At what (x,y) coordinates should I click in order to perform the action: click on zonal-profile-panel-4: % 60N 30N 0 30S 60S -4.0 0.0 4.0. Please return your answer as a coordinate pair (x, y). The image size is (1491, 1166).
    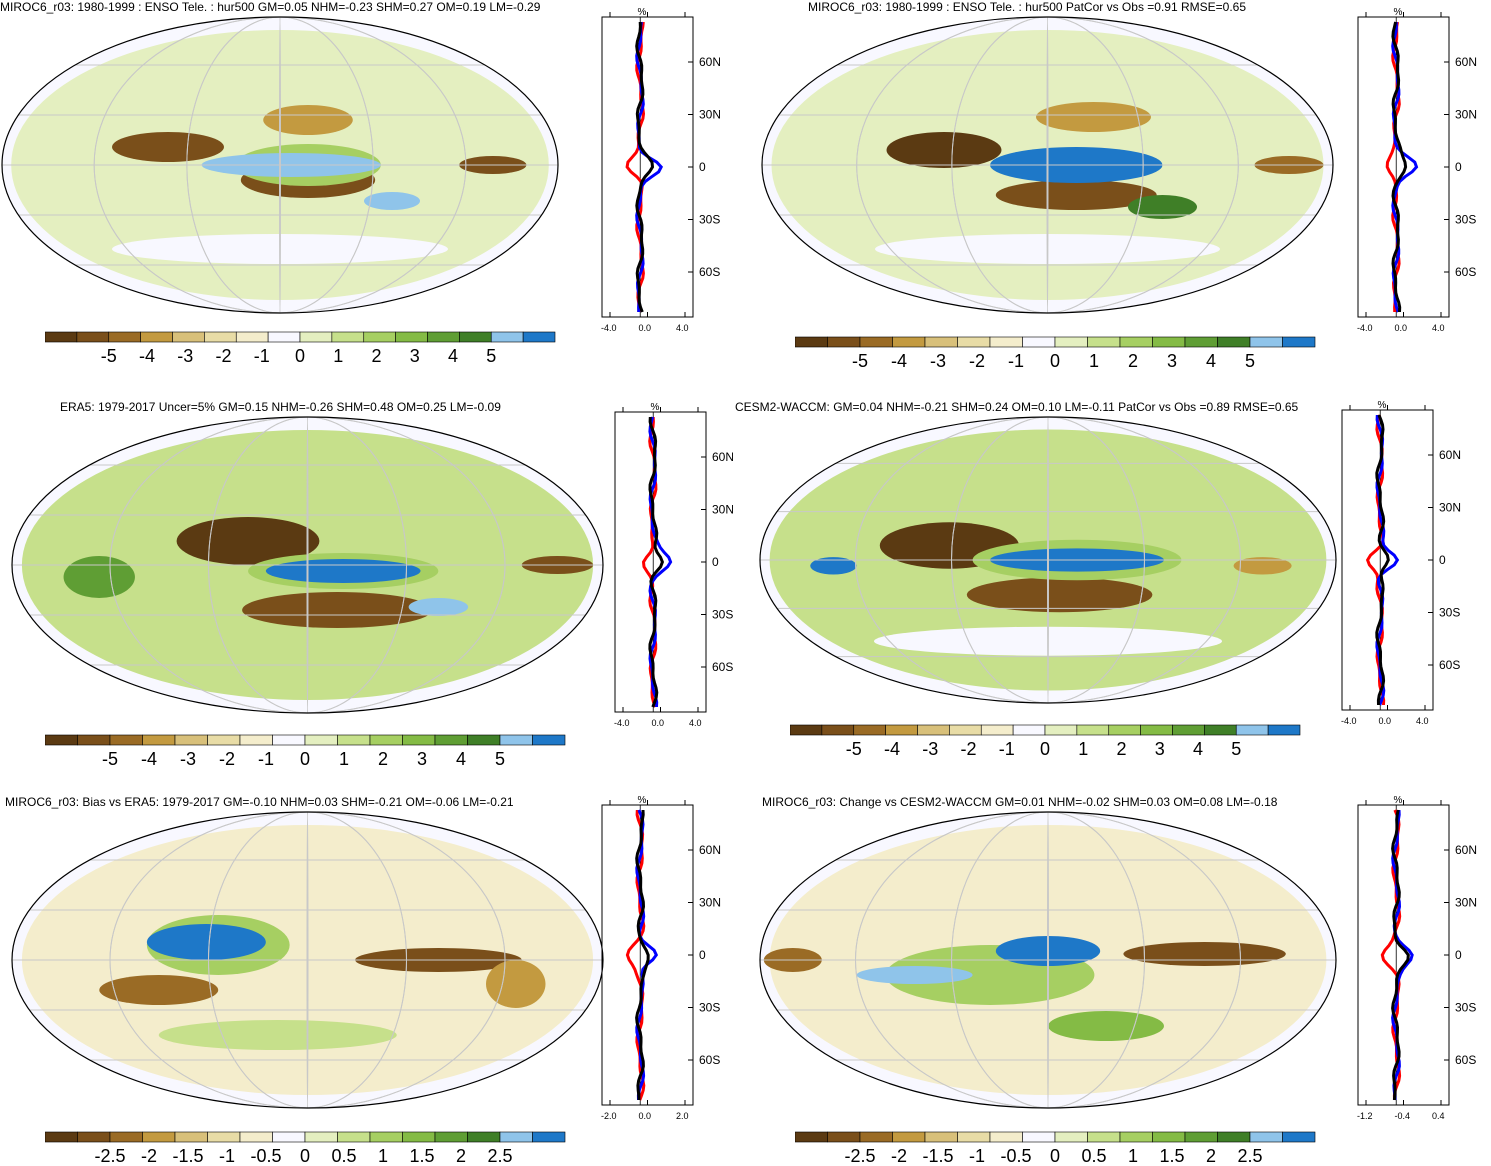
    Looking at the image, I should click on (1401, 563).